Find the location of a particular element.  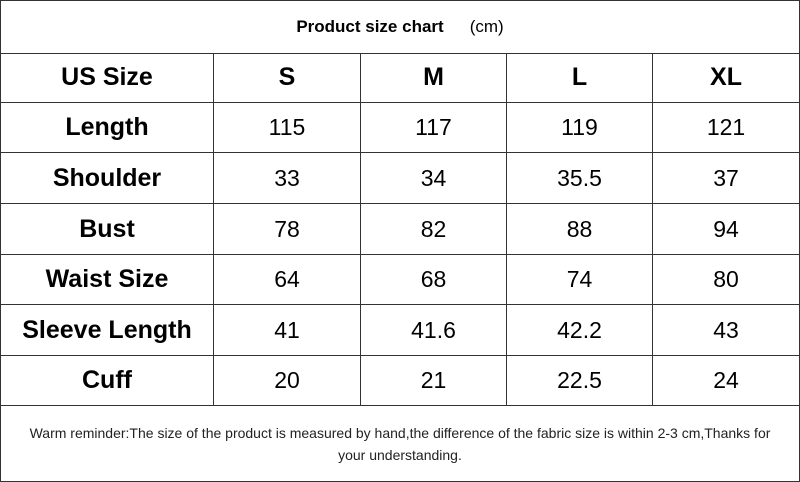

row-label: Length is located at coordinates (107, 128).